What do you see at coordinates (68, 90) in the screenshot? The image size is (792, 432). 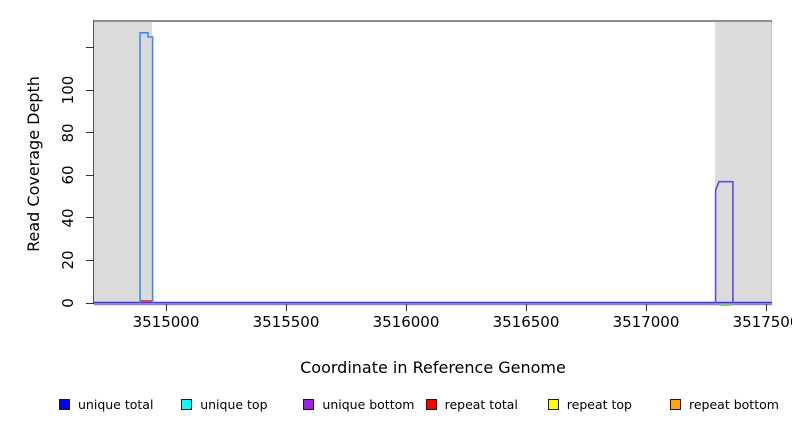 I see `y-tick-label: 100` at bounding box center [68, 90].